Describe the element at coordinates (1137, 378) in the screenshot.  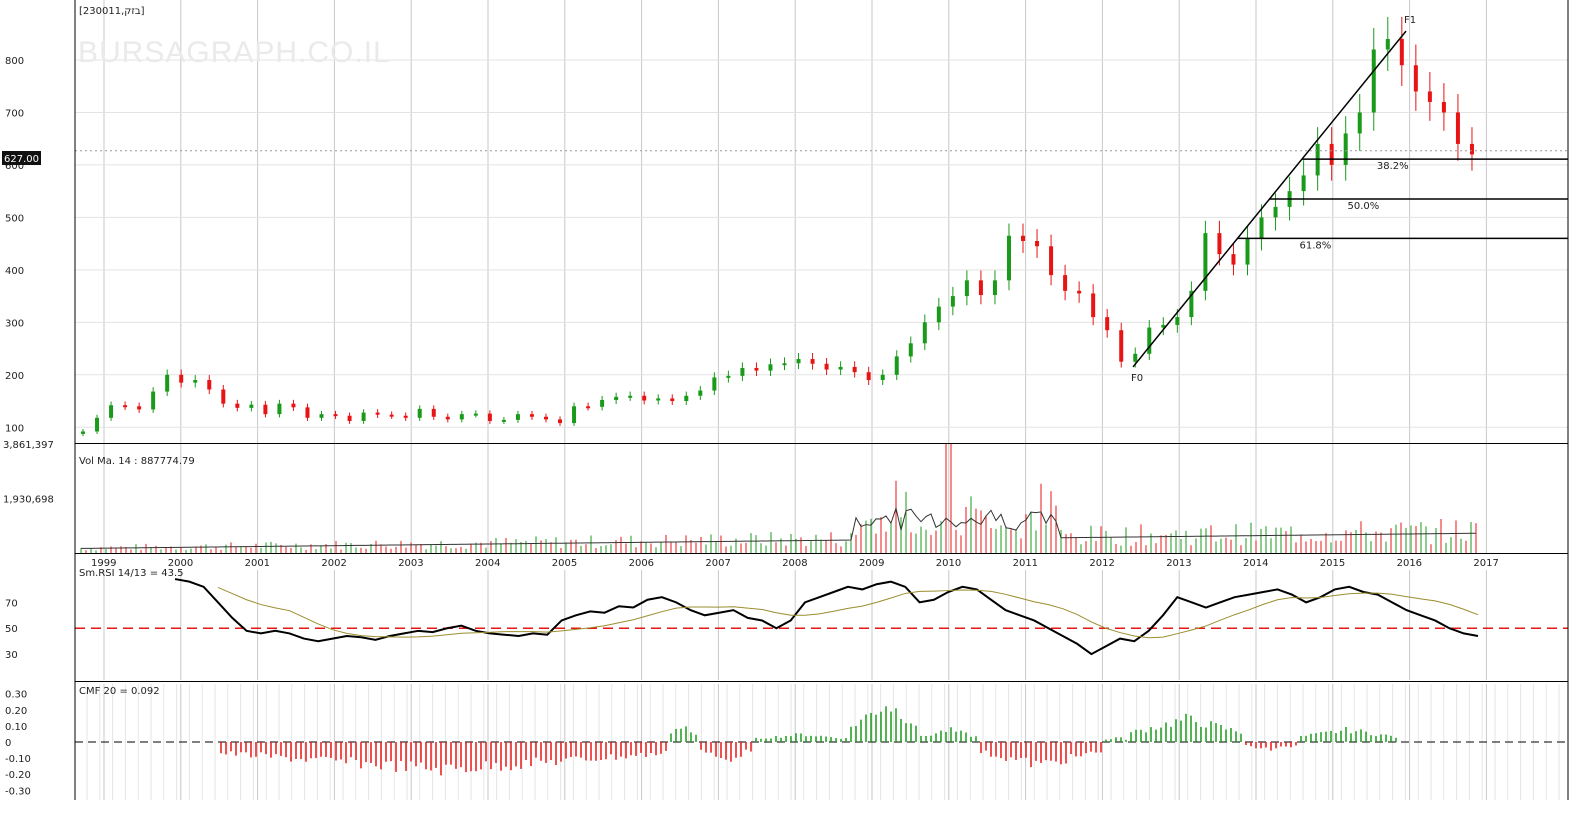
I see `fib-start-label: F0` at that location.